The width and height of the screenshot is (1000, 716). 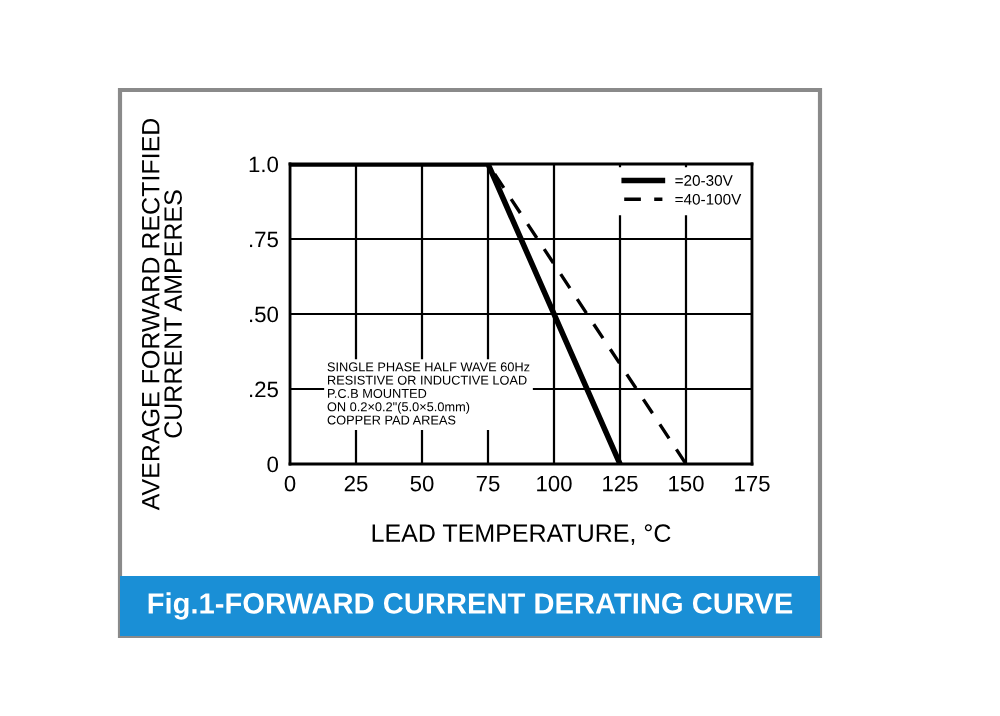 I want to click on x-tick-label: 100, so click(x=554, y=483).